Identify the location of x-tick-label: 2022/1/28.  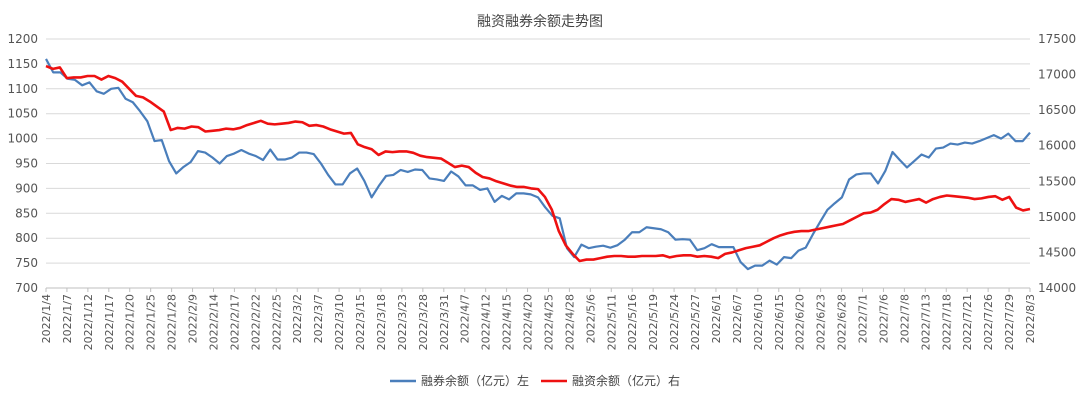
(172, 322).